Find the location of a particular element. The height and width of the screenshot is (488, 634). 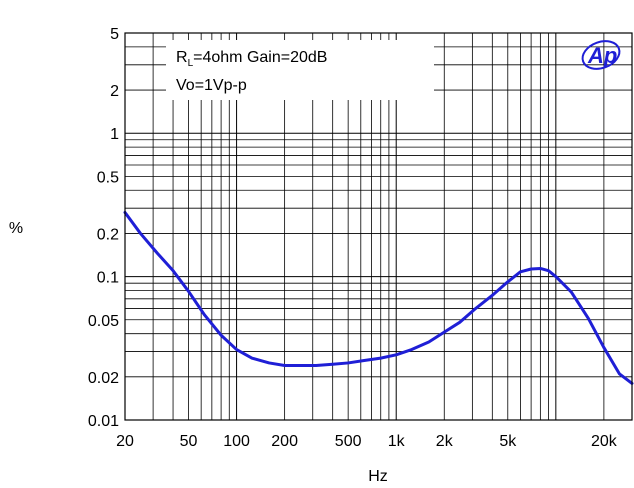

y-tick-label: 0.2 is located at coordinates (108, 234).